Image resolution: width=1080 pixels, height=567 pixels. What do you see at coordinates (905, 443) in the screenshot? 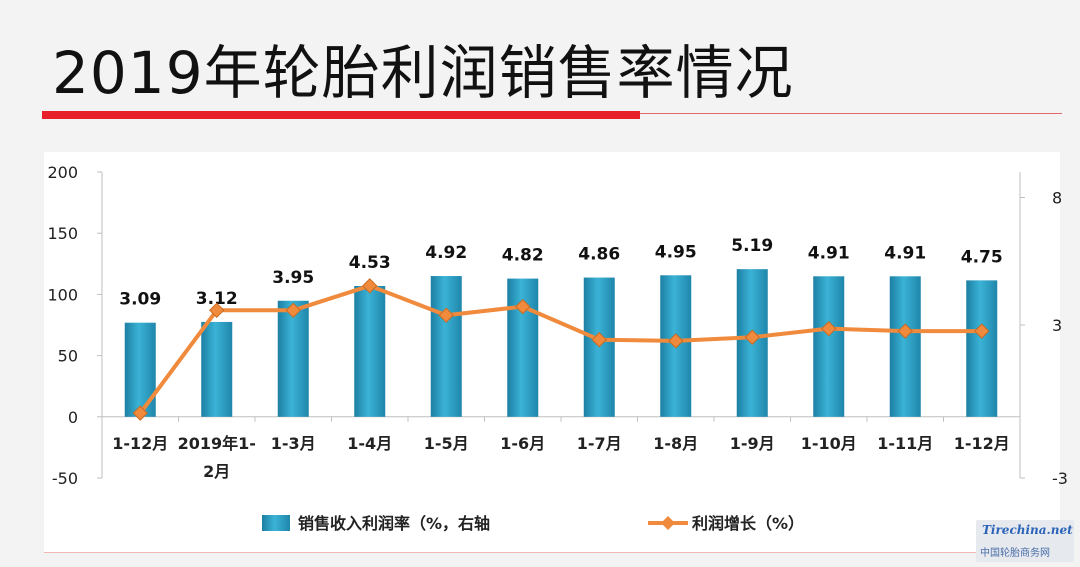
I see `category-label: 1-11月` at bounding box center [905, 443].